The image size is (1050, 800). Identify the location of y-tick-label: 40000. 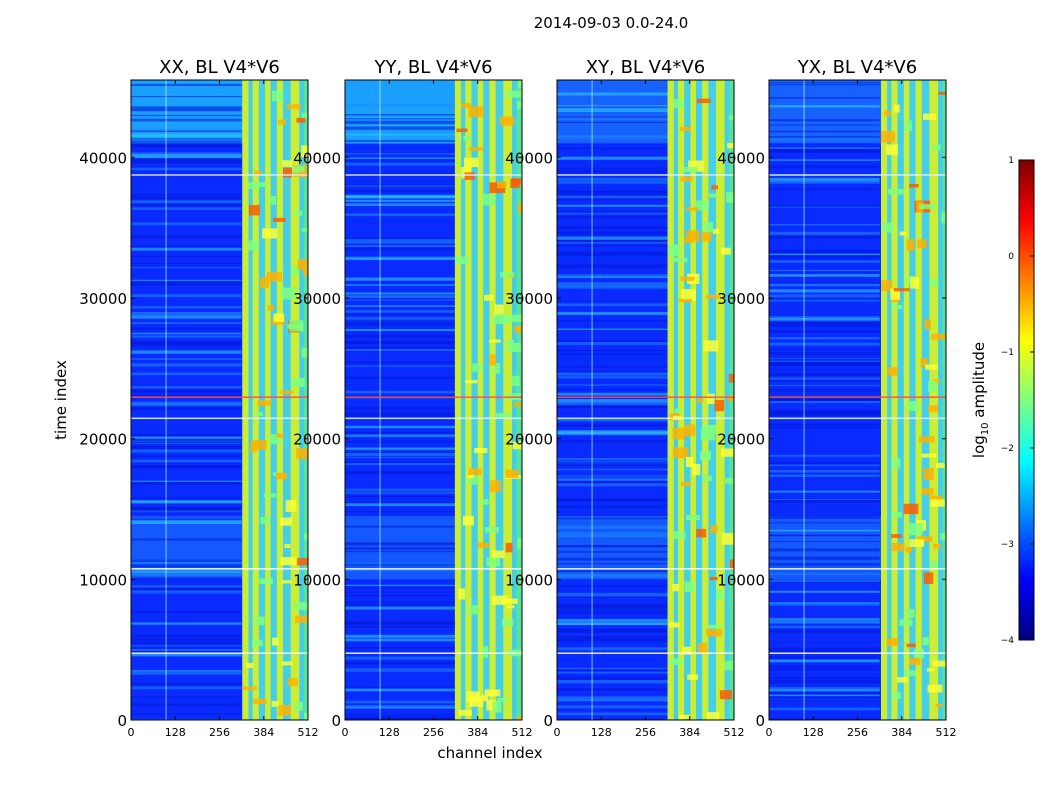
(103, 158).